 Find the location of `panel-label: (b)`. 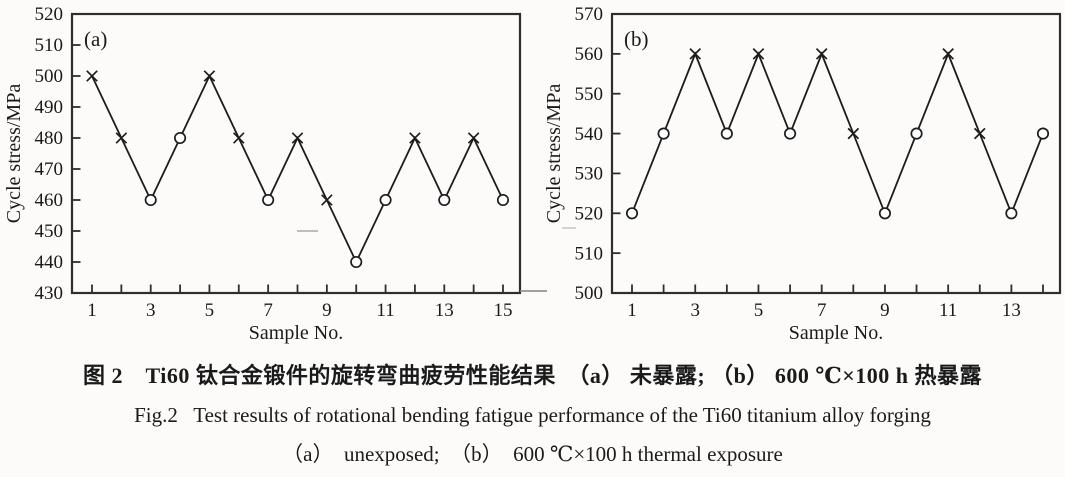

panel-label: (b) is located at coordinates (636, 39).